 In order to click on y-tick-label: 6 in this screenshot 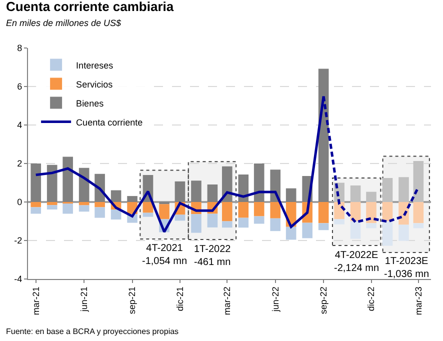, I will do `click(19, 87)`.